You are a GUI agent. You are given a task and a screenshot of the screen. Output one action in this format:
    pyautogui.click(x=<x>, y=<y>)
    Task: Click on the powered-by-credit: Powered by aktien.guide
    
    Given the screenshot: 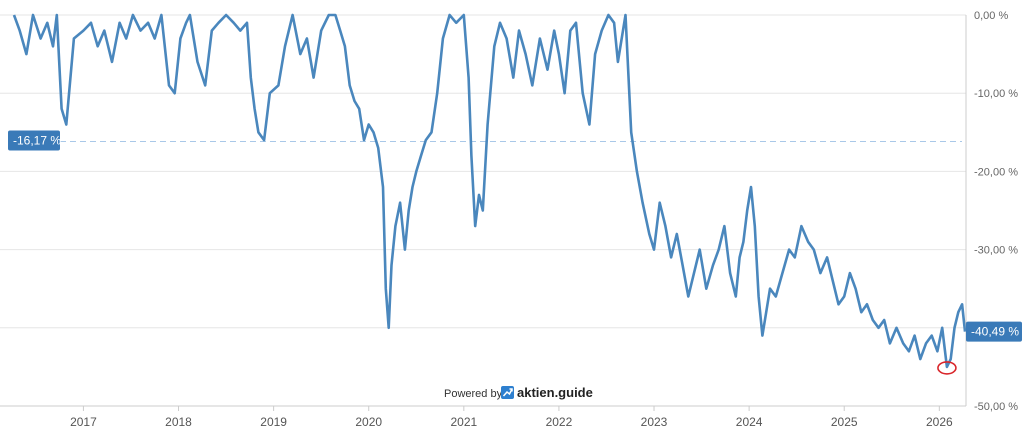 What is the action you would take?
    pyautogui.click(x=518, y=392)
    